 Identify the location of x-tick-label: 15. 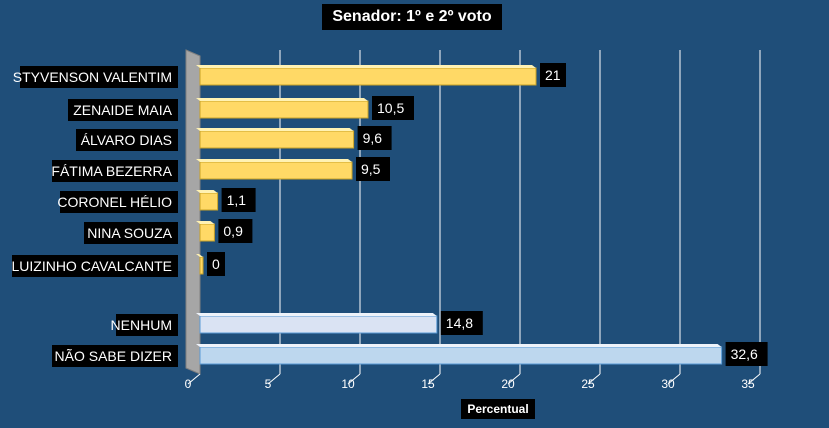
(428, 384).